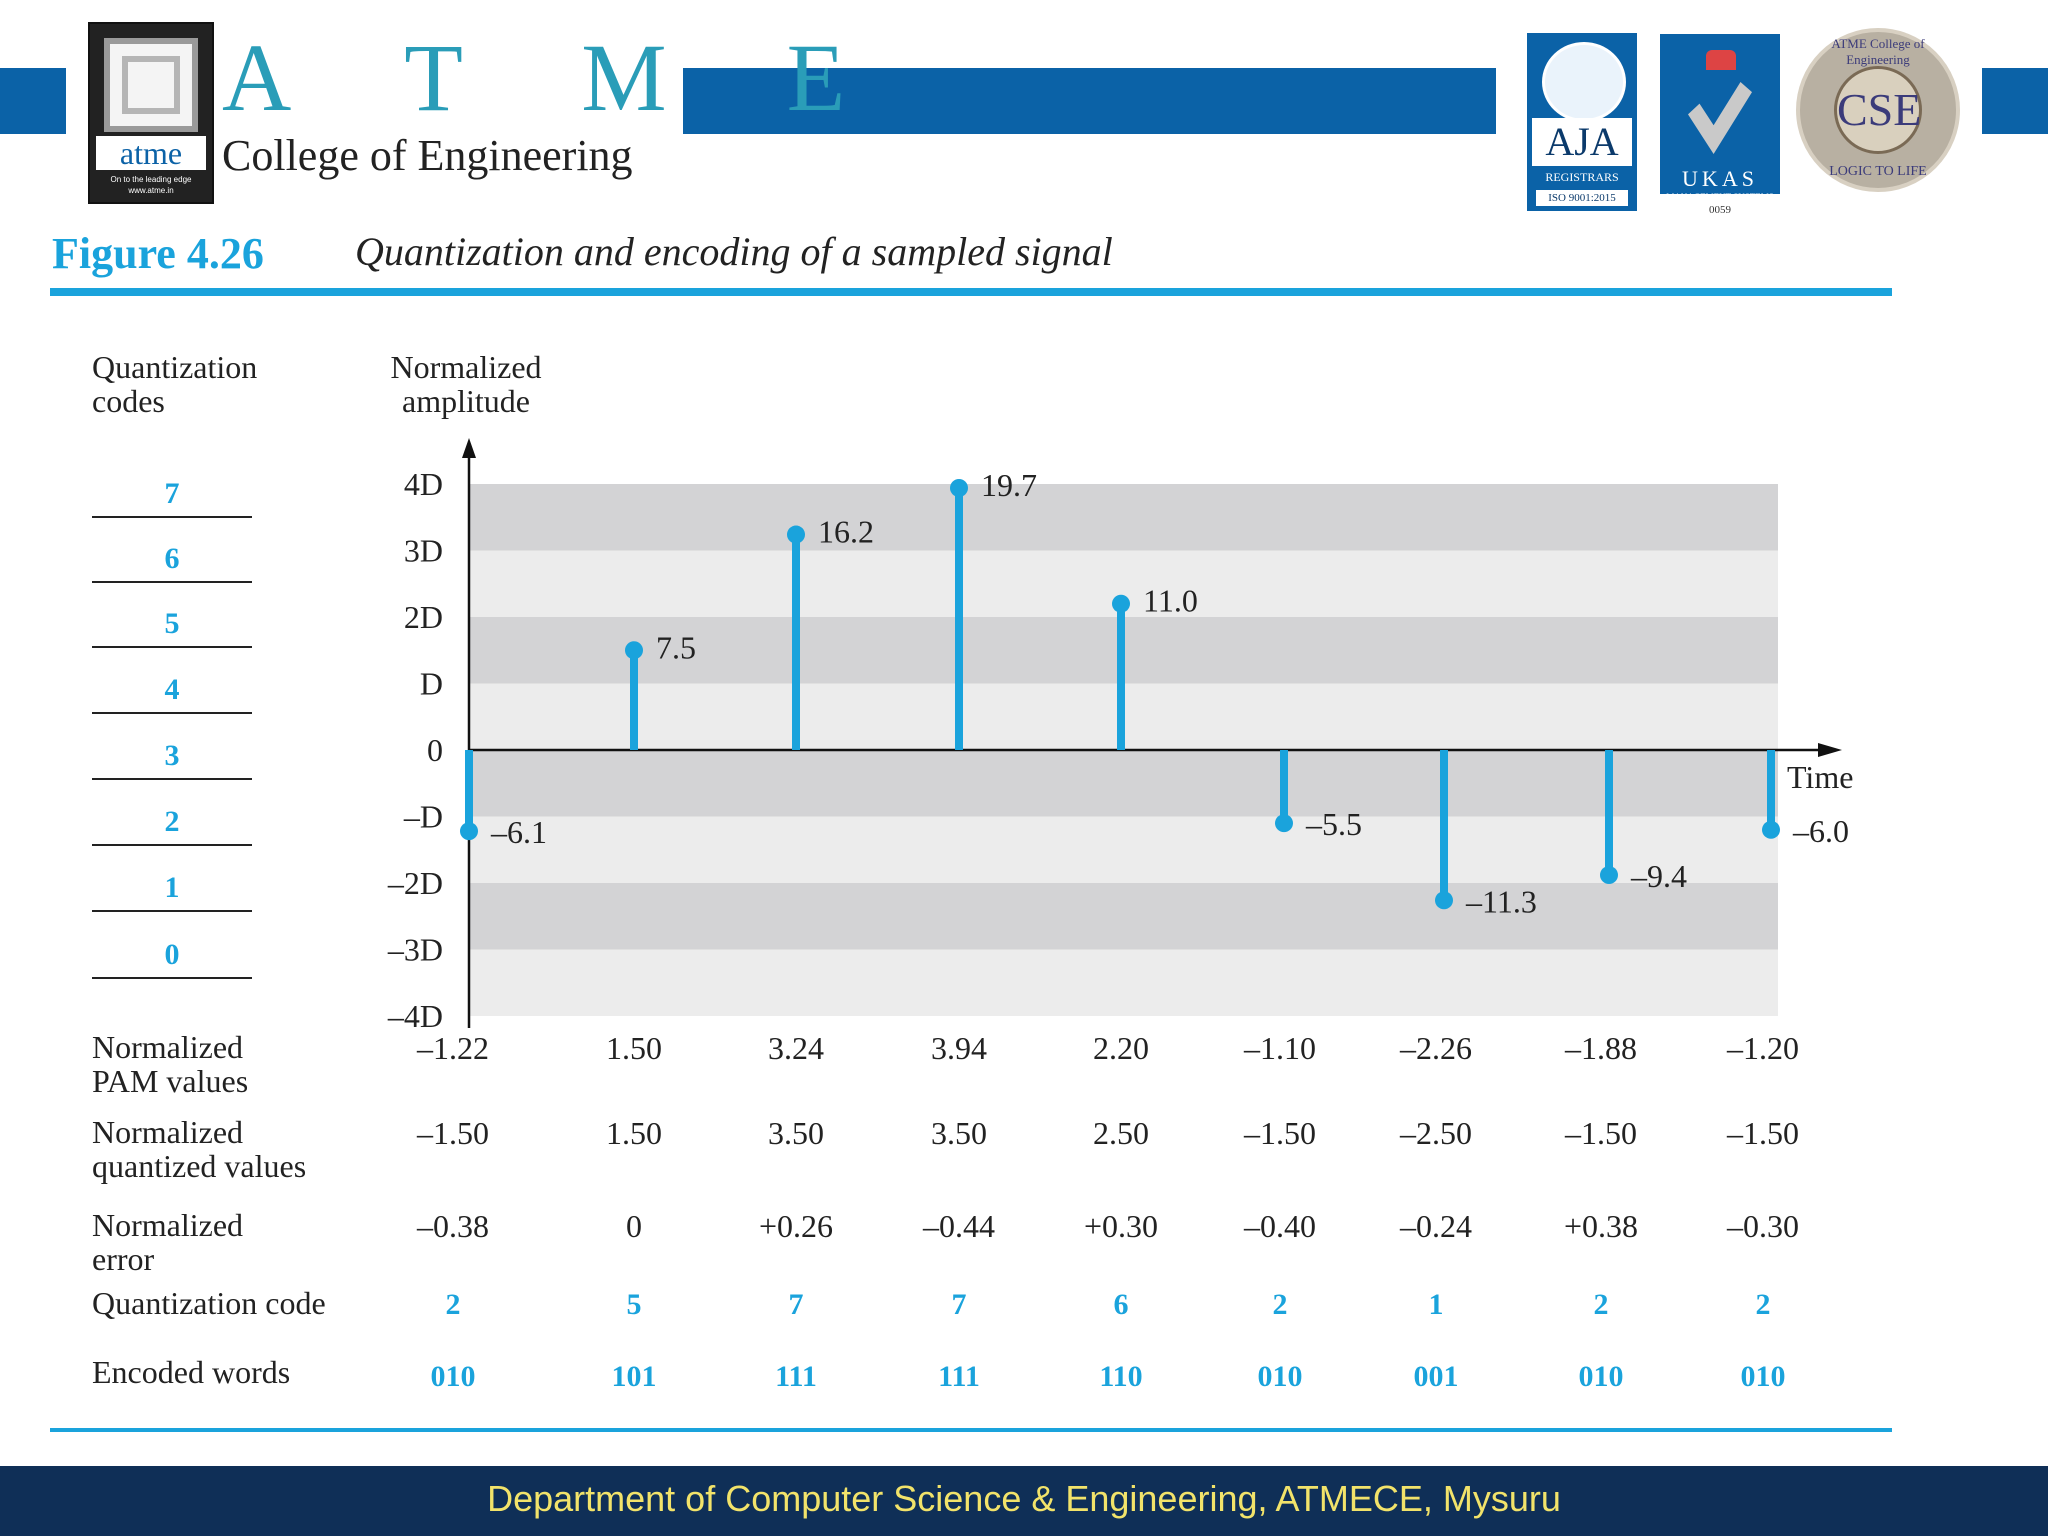  What do you see at coordinates (158, 253) in the screenshot?
I see `figure-number: Figure 4.26` at bounding box center [158, 253].